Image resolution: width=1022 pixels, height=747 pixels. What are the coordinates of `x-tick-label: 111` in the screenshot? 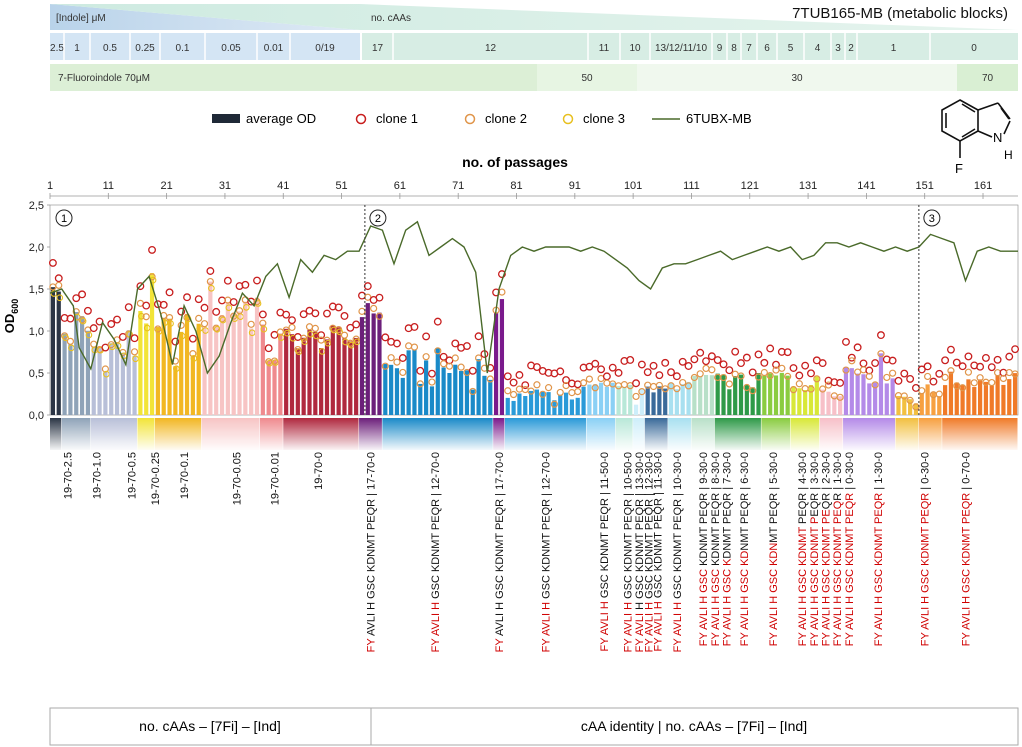 It's located at (691, 186).